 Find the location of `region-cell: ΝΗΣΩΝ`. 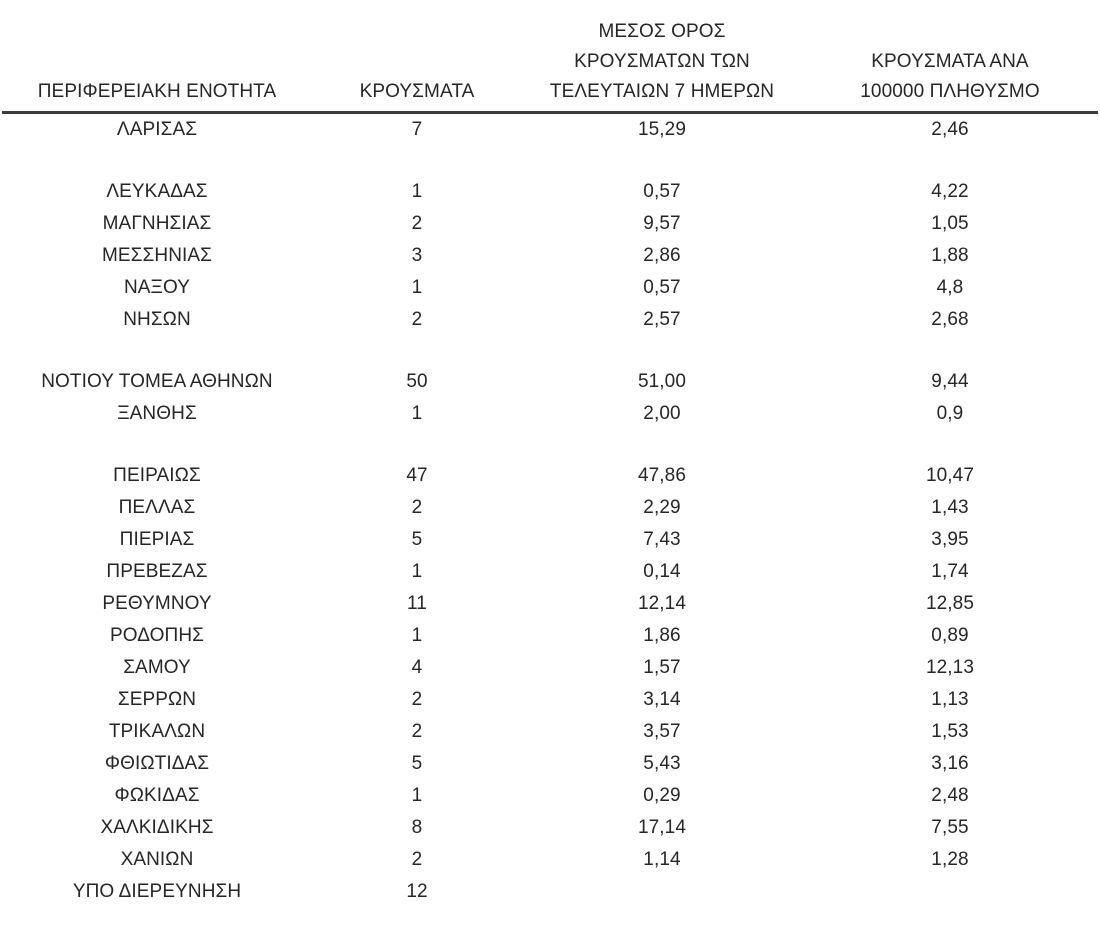

region-cell: ΝΗΣΩΝ is located at coordinates (157, 319).